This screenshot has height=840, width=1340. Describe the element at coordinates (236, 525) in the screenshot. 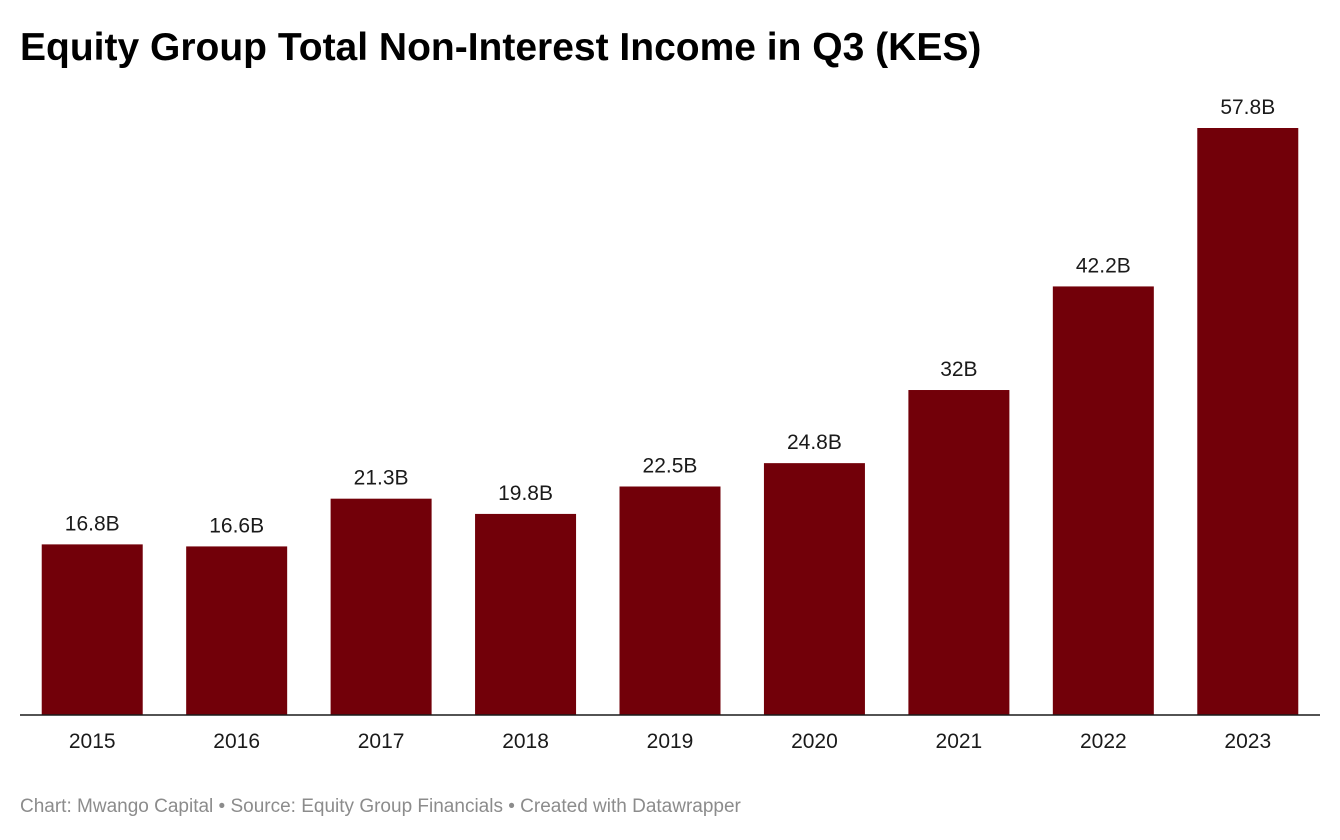

I see `bar-value-label: 16.6B` at that location.